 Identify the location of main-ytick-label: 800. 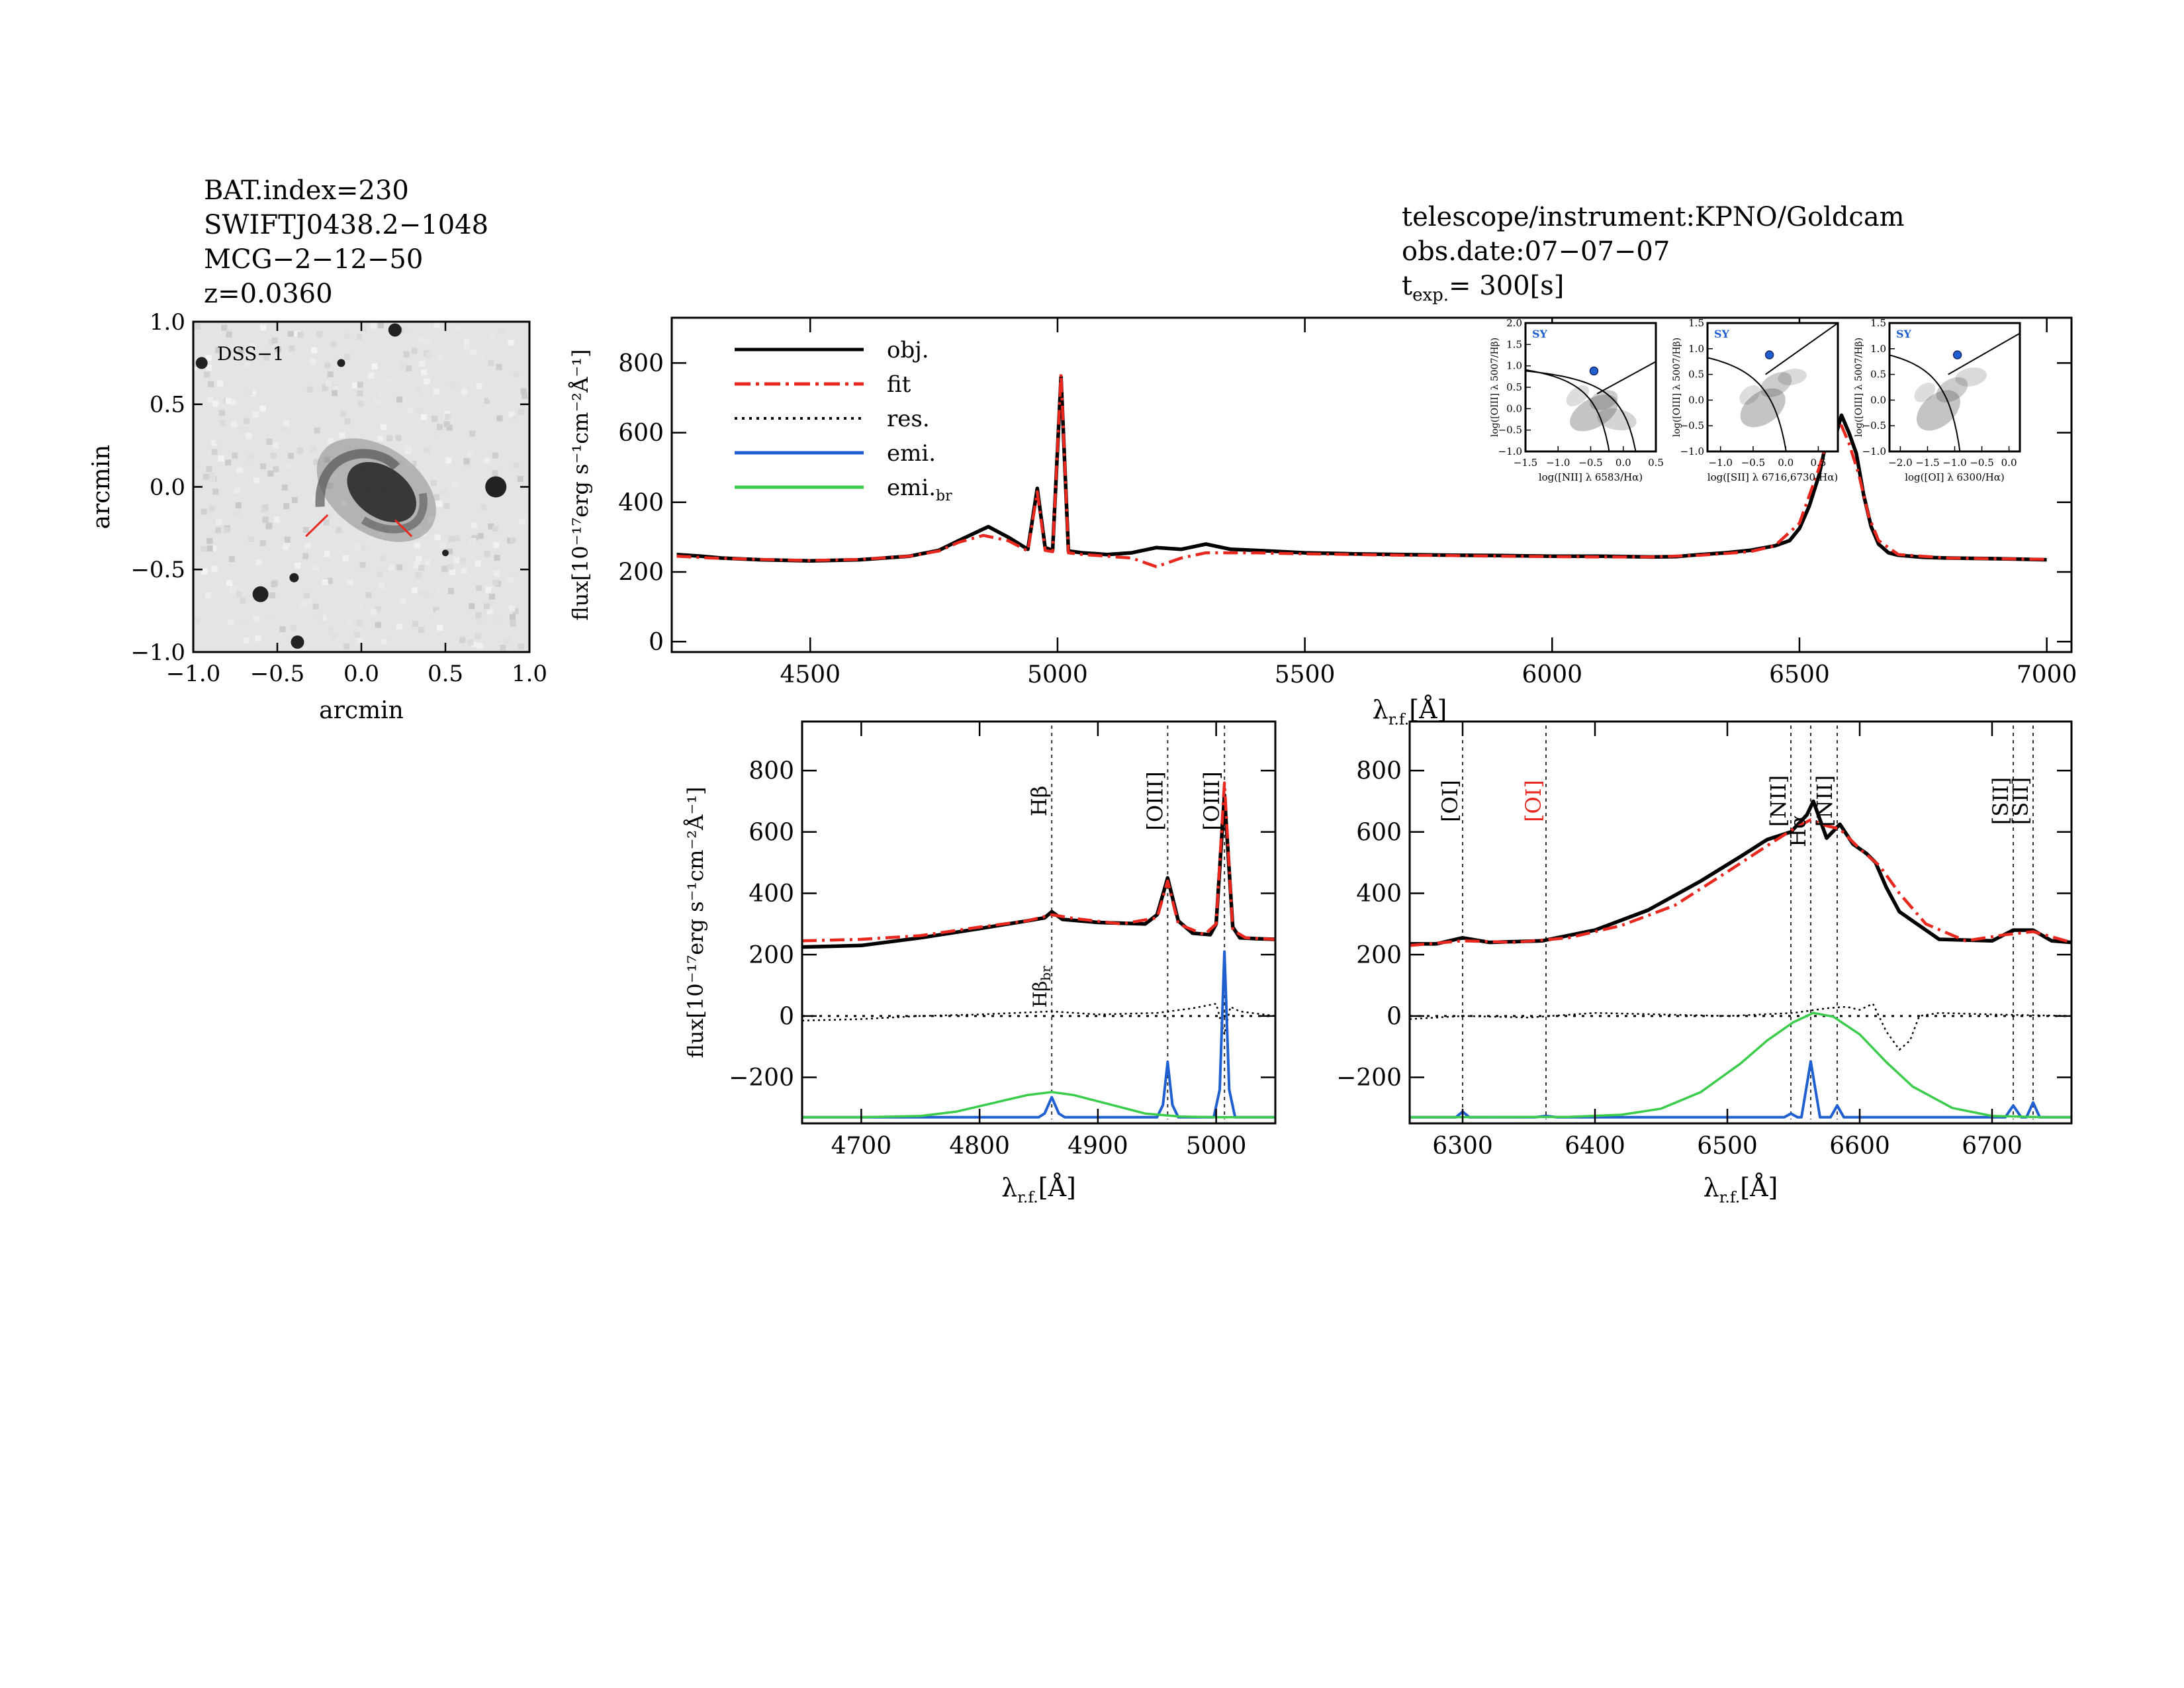
(641, 363).